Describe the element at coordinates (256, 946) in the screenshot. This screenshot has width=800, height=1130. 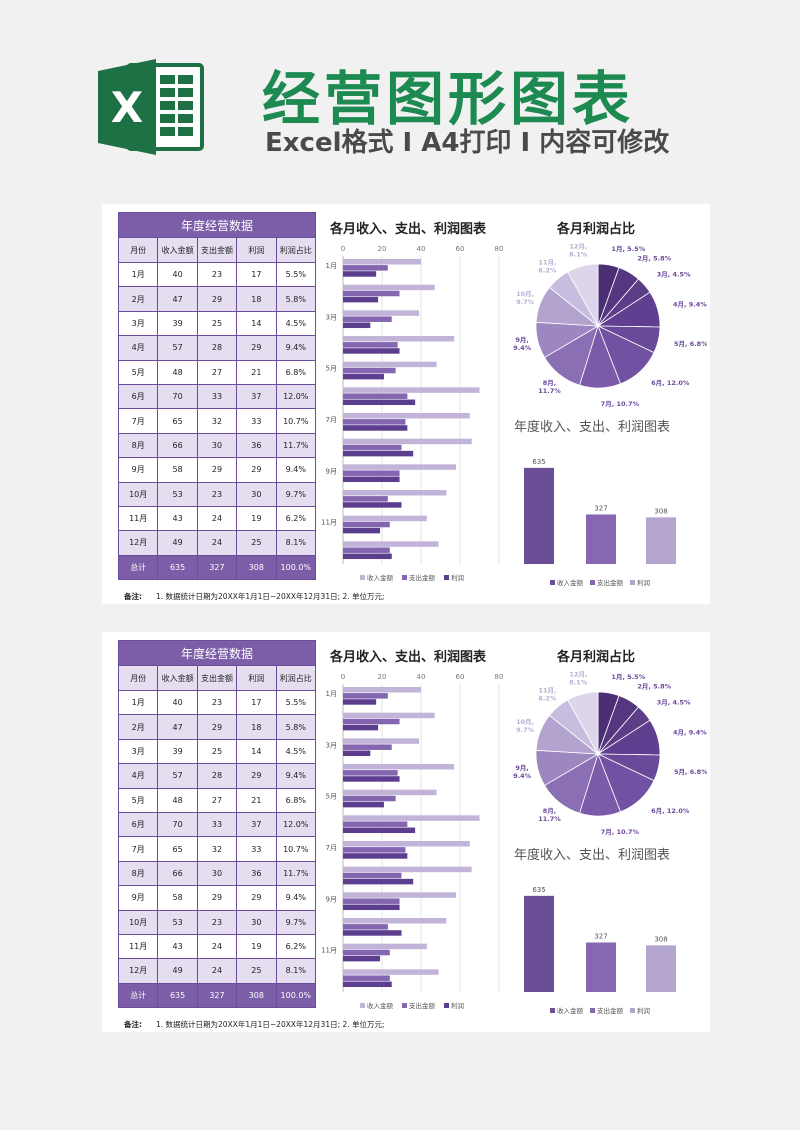
I see `table-cell: 19` at that location.